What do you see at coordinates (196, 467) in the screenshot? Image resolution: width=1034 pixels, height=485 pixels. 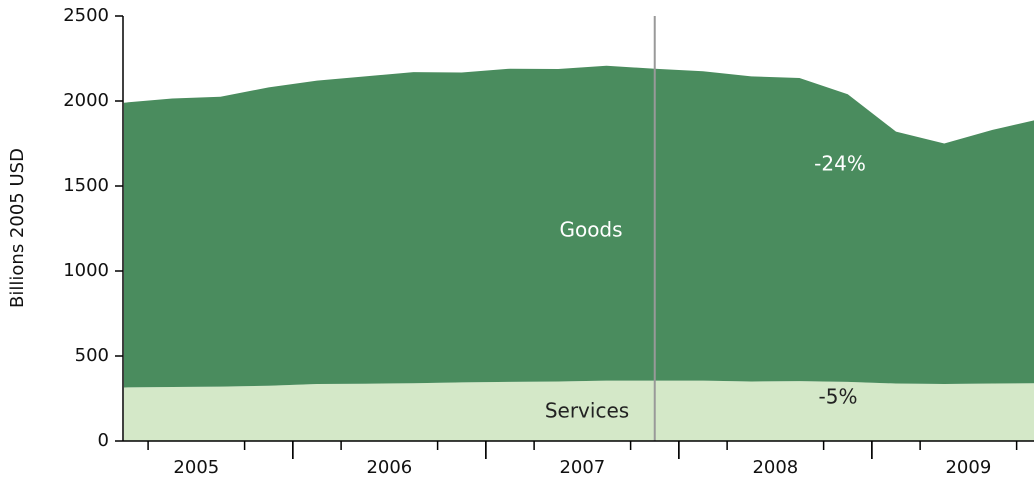 I see `x-tick-label: 2005` at bounding box center [196, 467].